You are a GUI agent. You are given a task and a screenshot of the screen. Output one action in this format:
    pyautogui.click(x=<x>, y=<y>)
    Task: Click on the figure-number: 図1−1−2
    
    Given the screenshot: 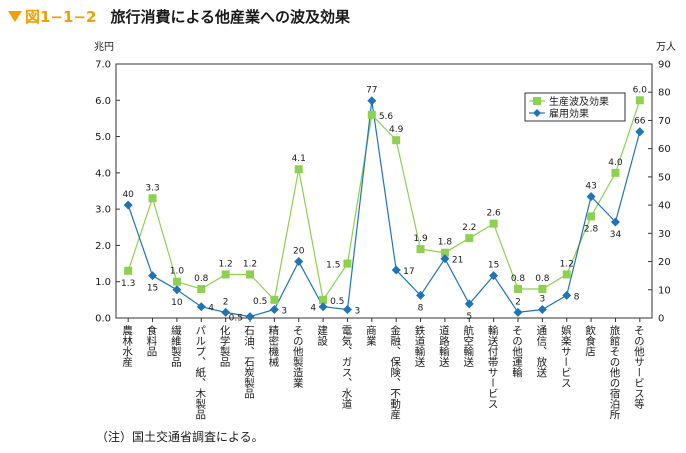 What is the action you would take?
    pyautogui.click(x=61, y=16)
    